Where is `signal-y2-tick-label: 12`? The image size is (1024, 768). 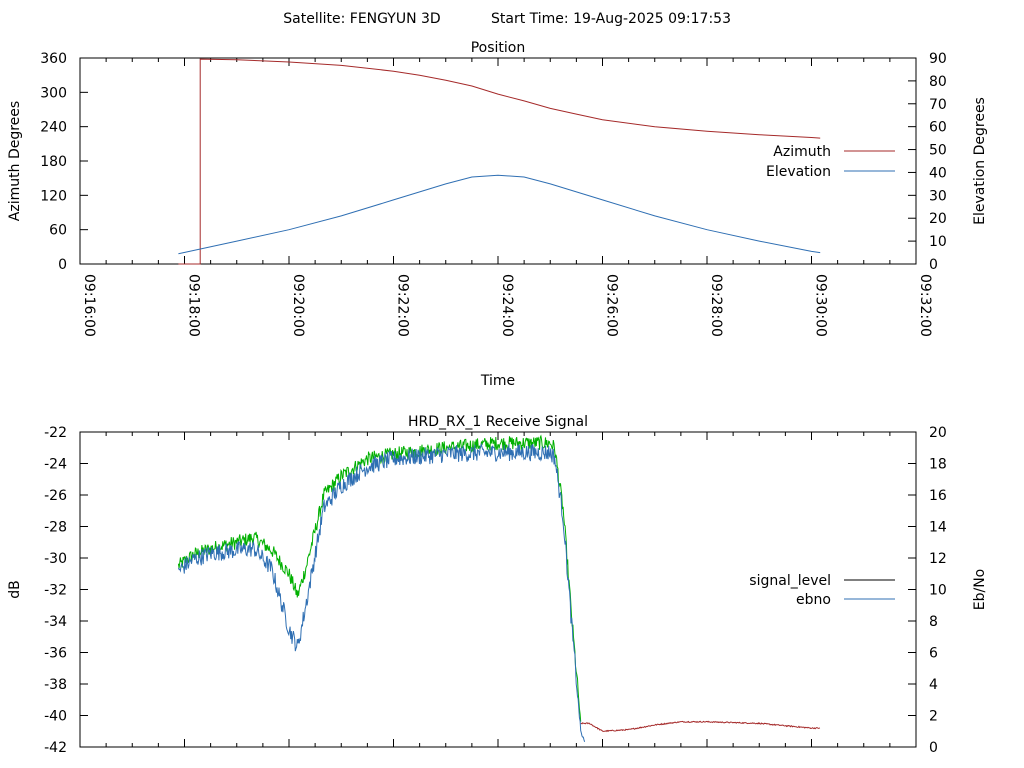 signal-y2-tick-label: 12 is located at coordinates (938, 559).